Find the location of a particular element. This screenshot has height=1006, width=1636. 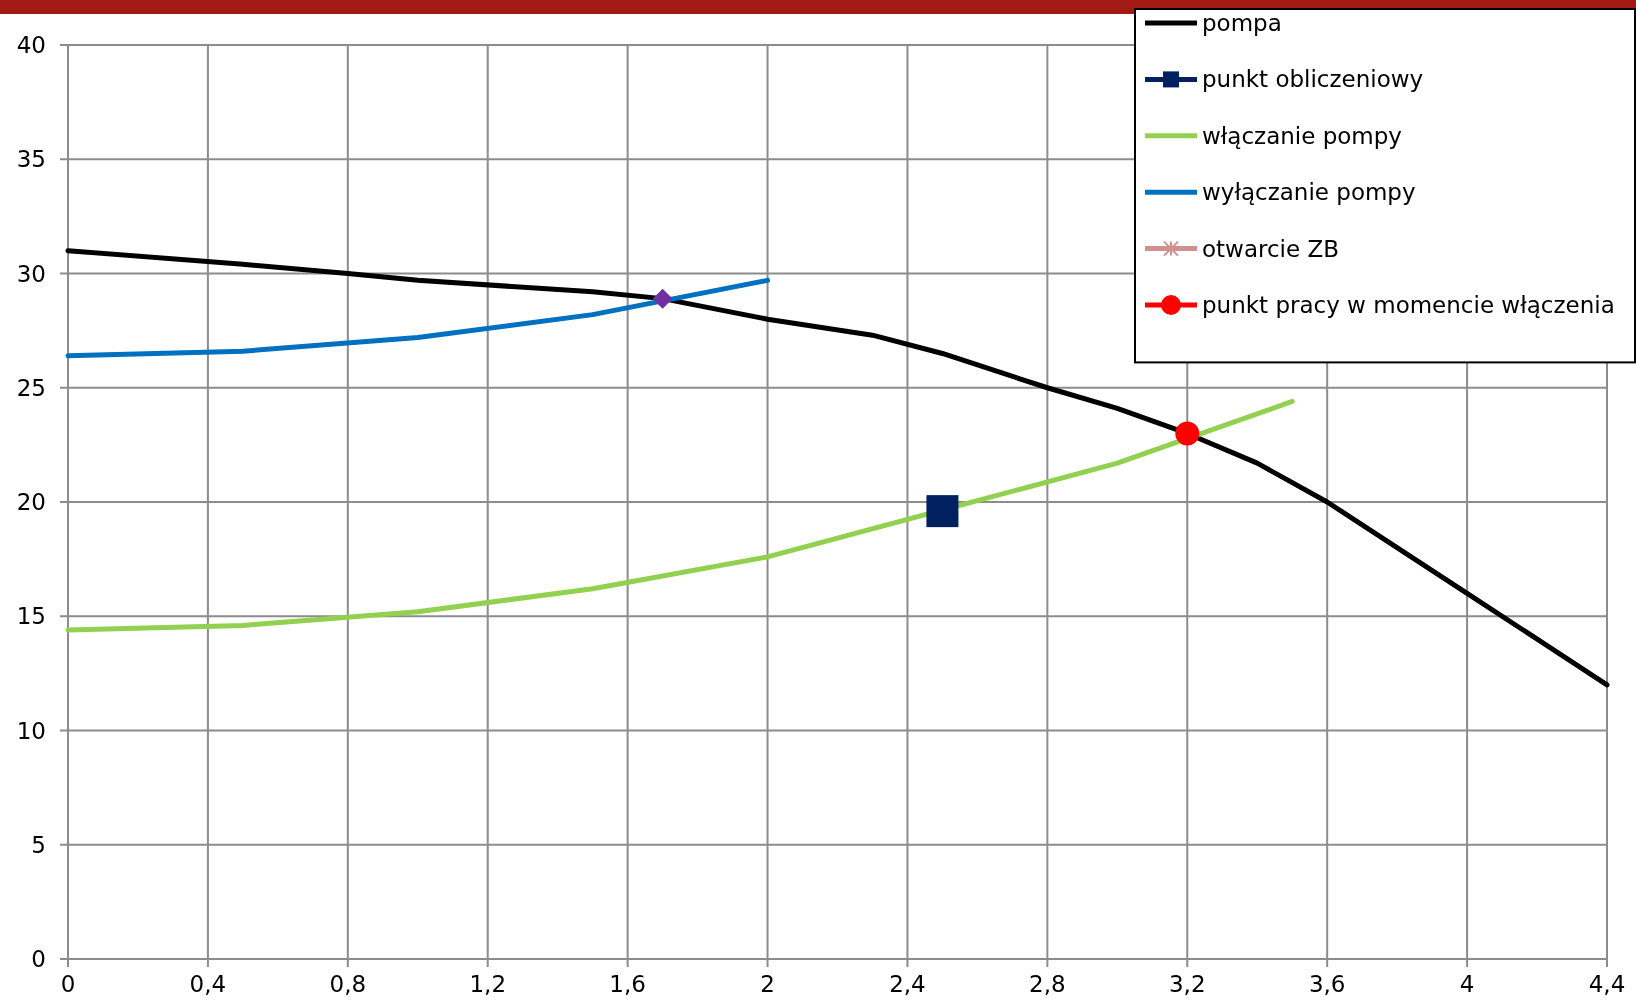

x-tick-label: 1,2 is located at coordinates (488, 984).